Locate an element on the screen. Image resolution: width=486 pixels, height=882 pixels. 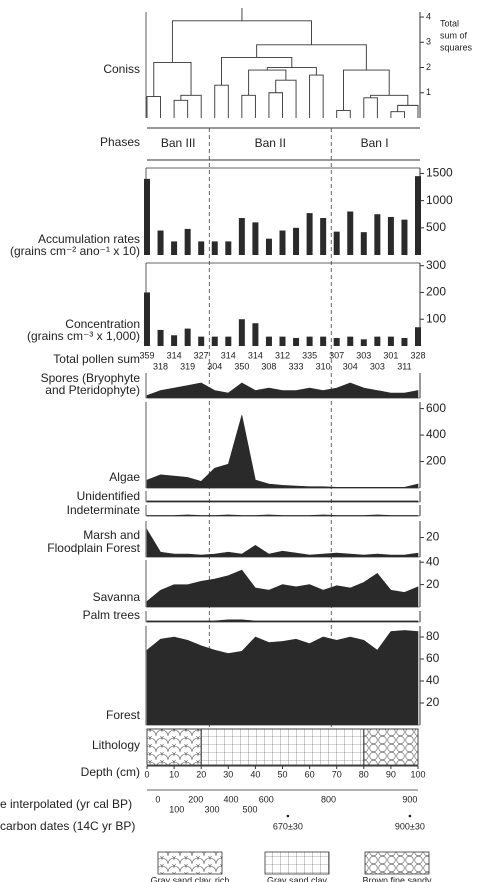
date-label: 900±30 is located at coordinates (410, 826).